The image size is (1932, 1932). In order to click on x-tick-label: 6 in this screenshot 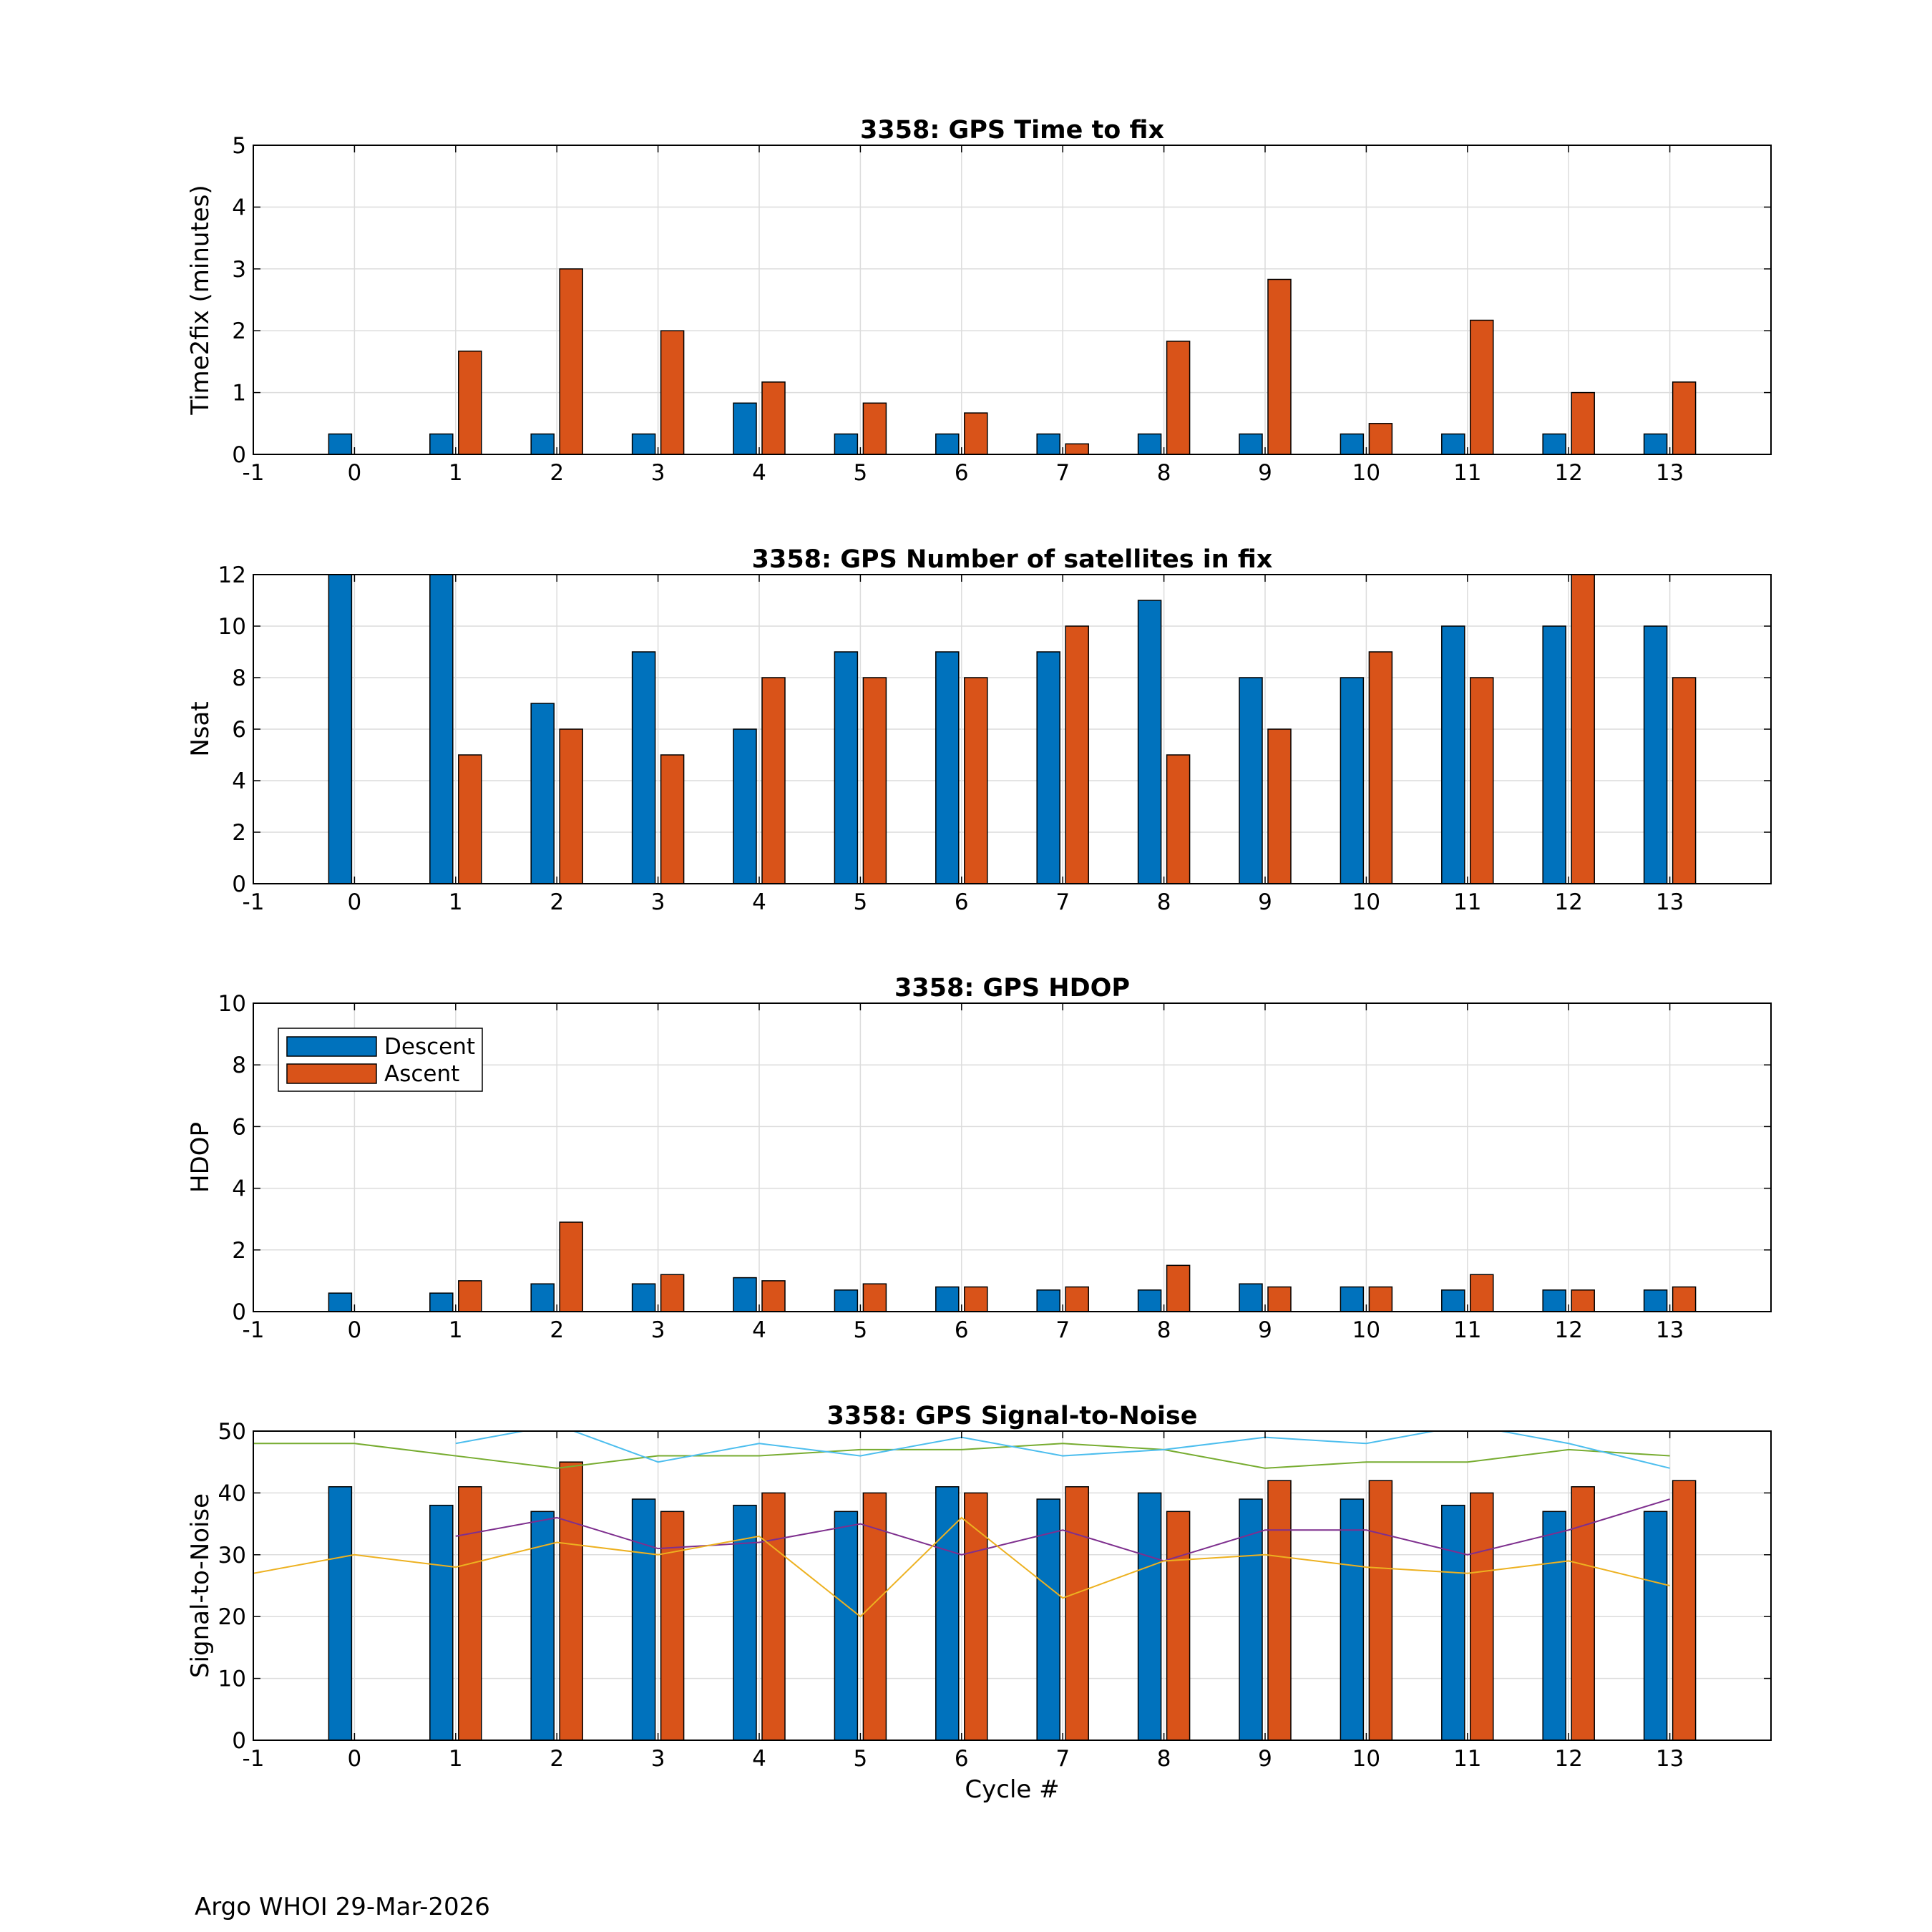, I will do `click(962, 902)`.